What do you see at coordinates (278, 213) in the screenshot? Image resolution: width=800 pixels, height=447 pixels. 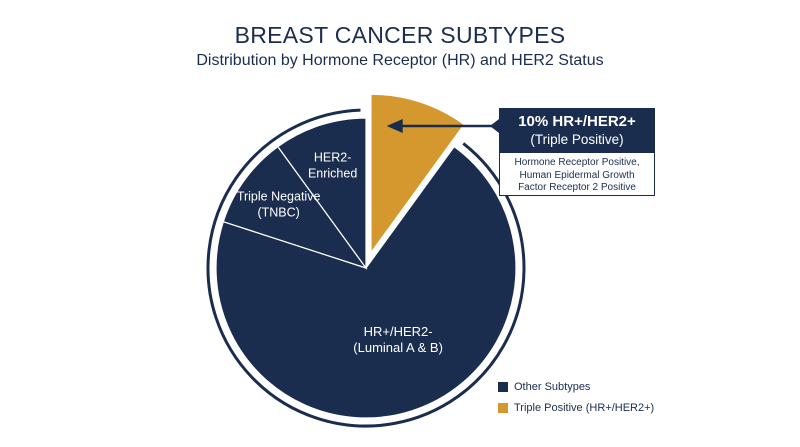 I see `slice-label: (TNBC)` at bounding box center [278, 213].